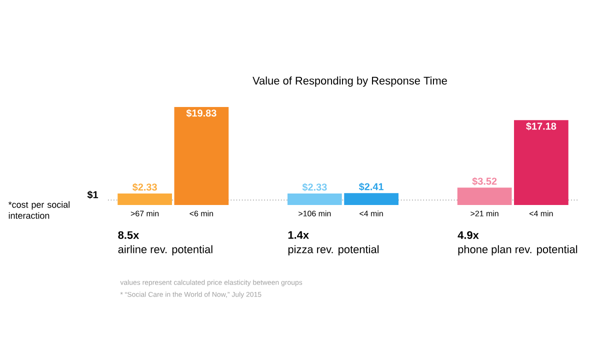 Image resolution: width=605 pixels, height=345 pixels. Describe the element at coordinates (484, 181) in the screenshot. I see `data-label: $3.52` at that location.